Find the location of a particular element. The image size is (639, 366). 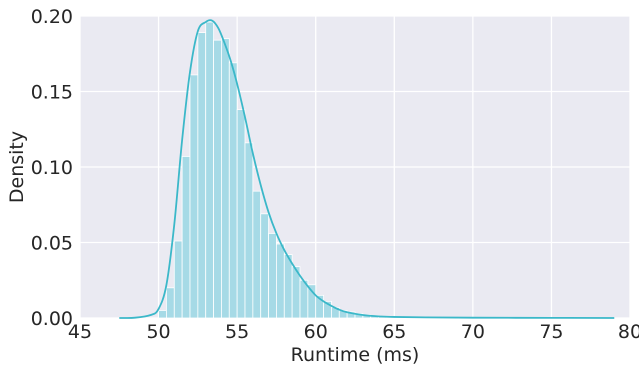

y-tick-label: 0.10 is located at coordinates (52, 168).